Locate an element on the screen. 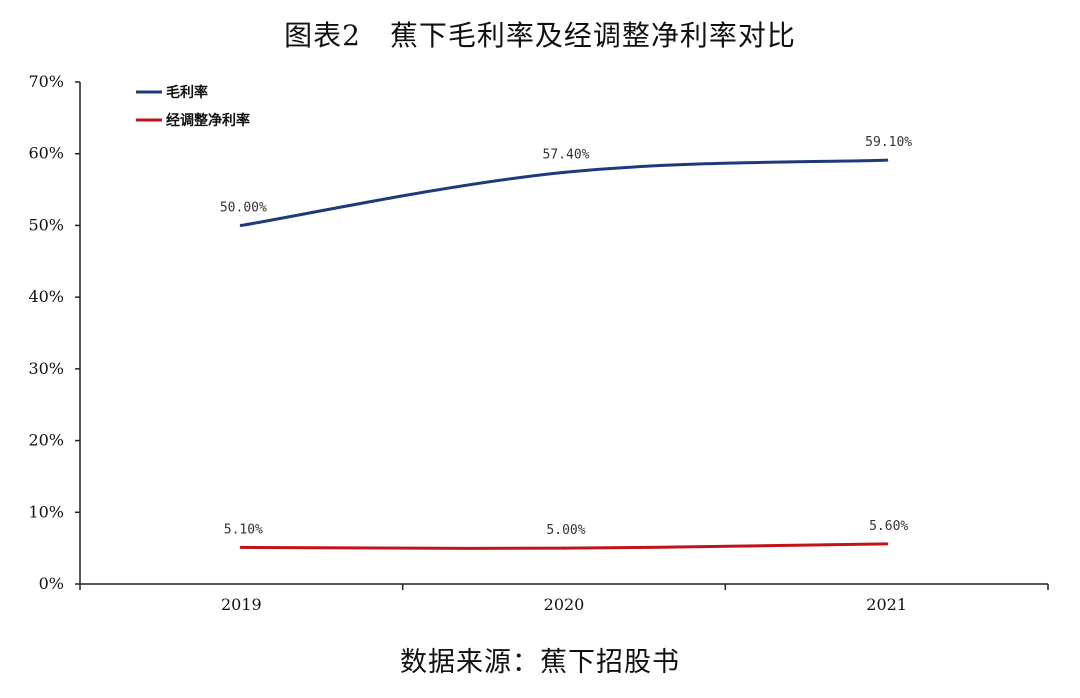 This screenshot has height=698, width=1080. chart-title: 图表2 蕉下毛利率及经调整净利率对比 is located at coordinates (540, 35).